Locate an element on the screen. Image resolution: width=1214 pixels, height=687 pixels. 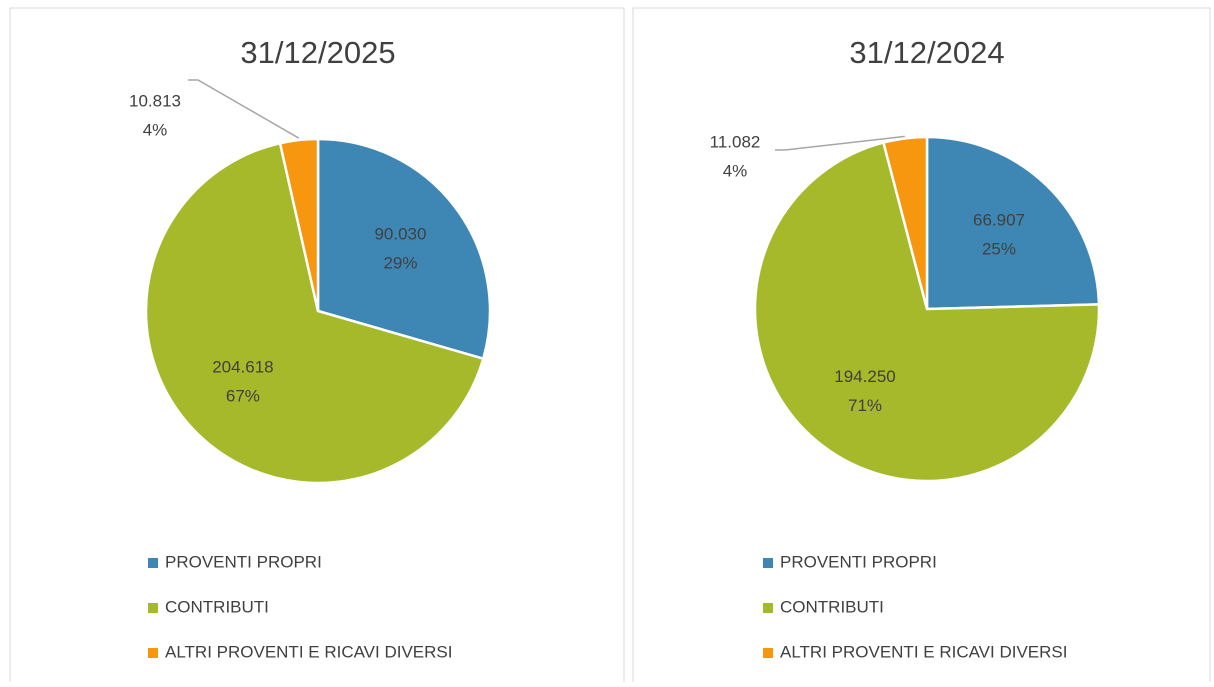
chart-title: 31/12/2025 is located at coordinates (317, 52).